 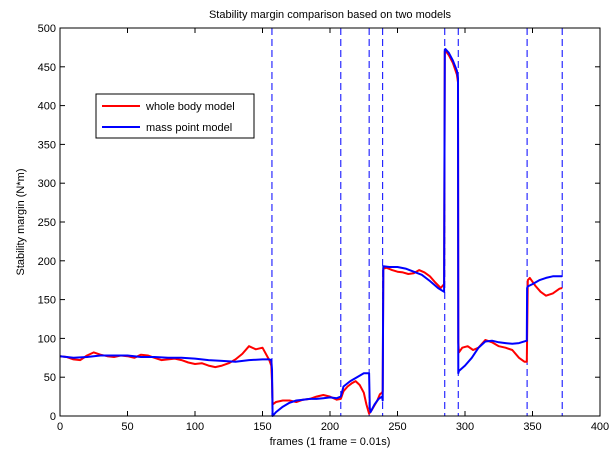 I want to click on x-tick-label: 300, so click(x=465, y=427).